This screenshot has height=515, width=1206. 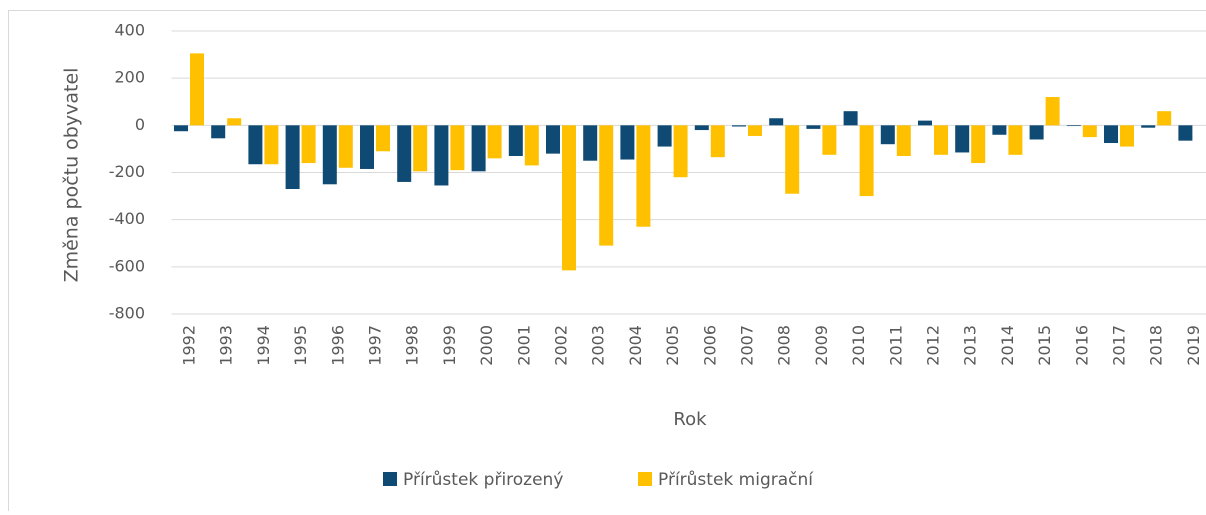 I want to click on x-tick-label: 1996, so click(x=337, y=345).